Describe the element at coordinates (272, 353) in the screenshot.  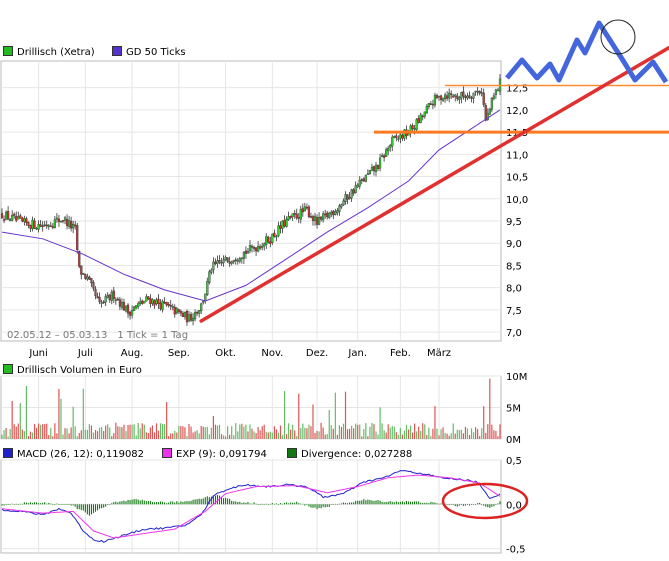
I see `x-tick-label-5: Nov.` at that location.